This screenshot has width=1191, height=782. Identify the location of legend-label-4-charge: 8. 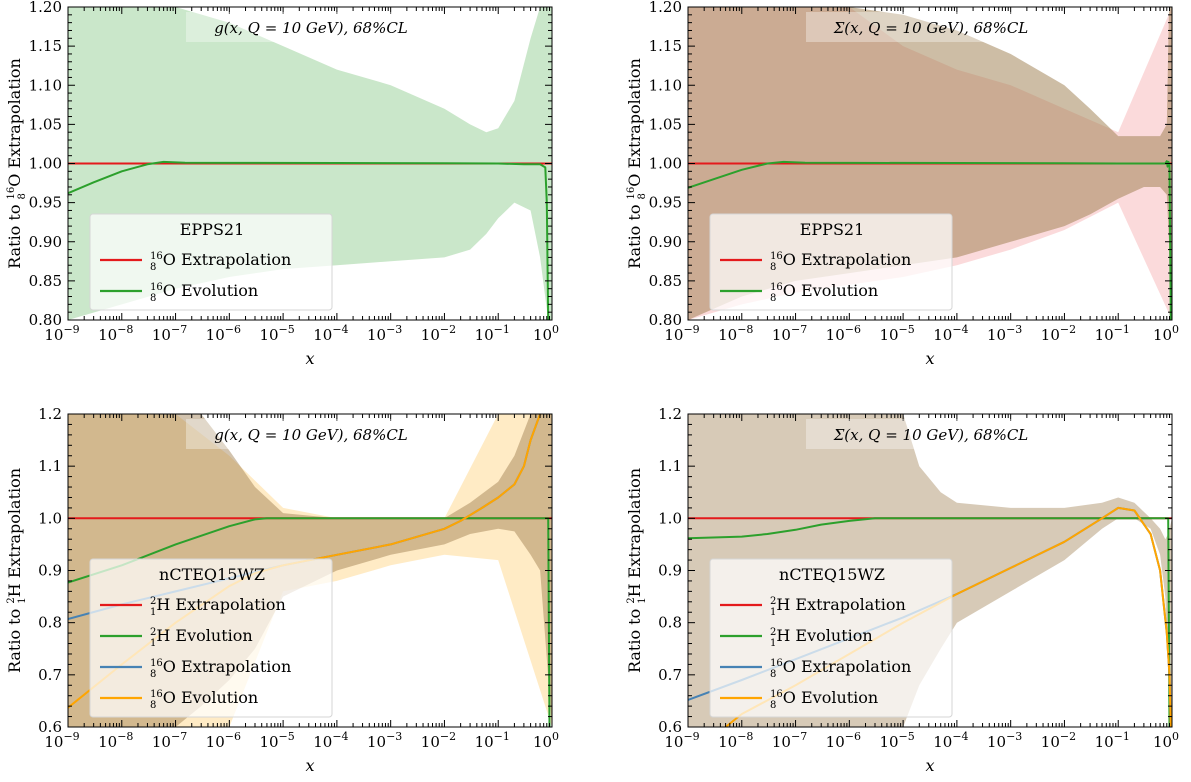
(773, 705).